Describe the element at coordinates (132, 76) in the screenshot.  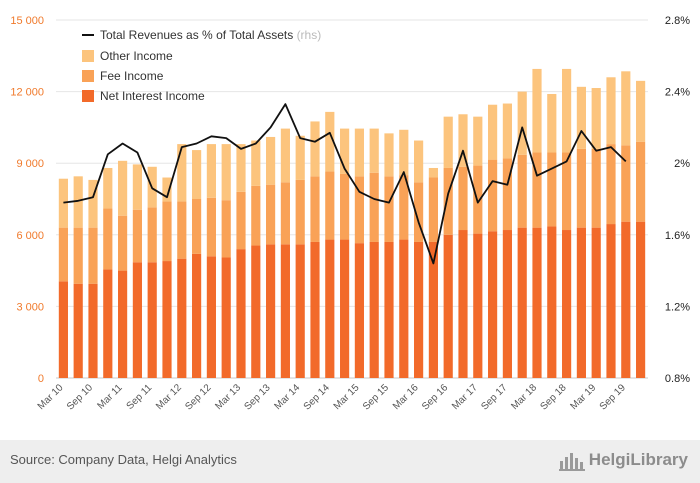
I see `legend-label: Fee Income` at that location.